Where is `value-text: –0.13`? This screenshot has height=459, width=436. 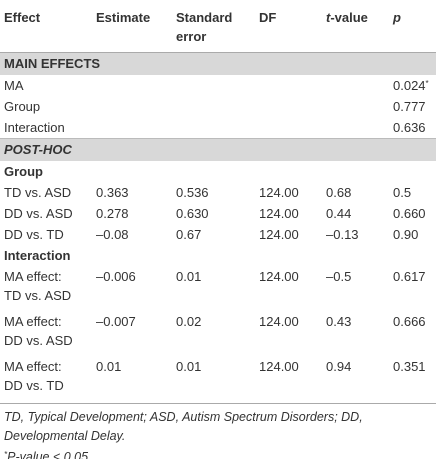 value-text: –0.13 is located at coordinates (342, 234).